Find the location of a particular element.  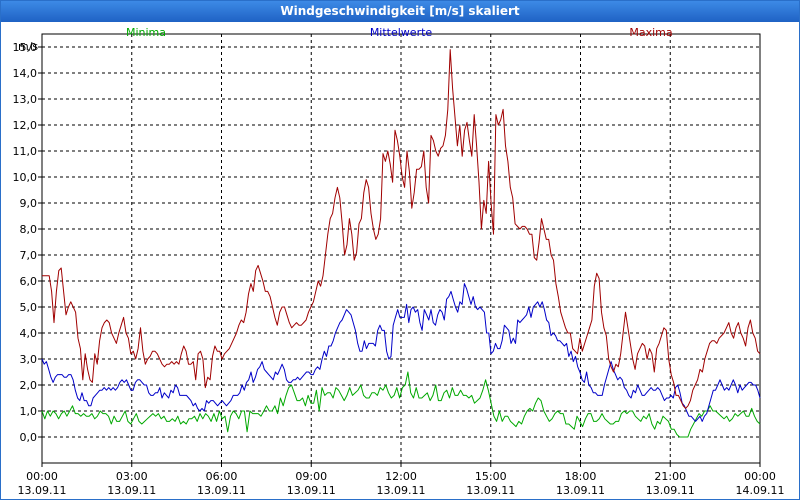

legend-mittelwerte: Mittelwerte is located at coordinates (401, 32).